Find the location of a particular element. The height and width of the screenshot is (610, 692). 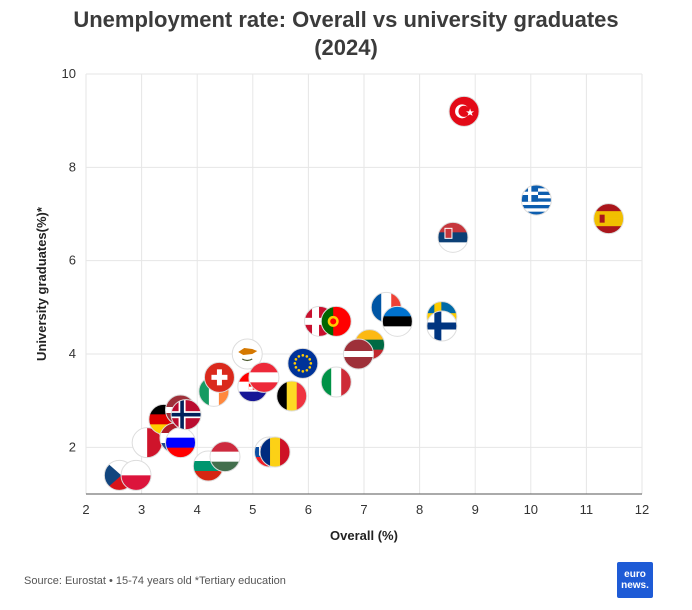

x-tick-label: 9 is located at coordinates (475, 509).